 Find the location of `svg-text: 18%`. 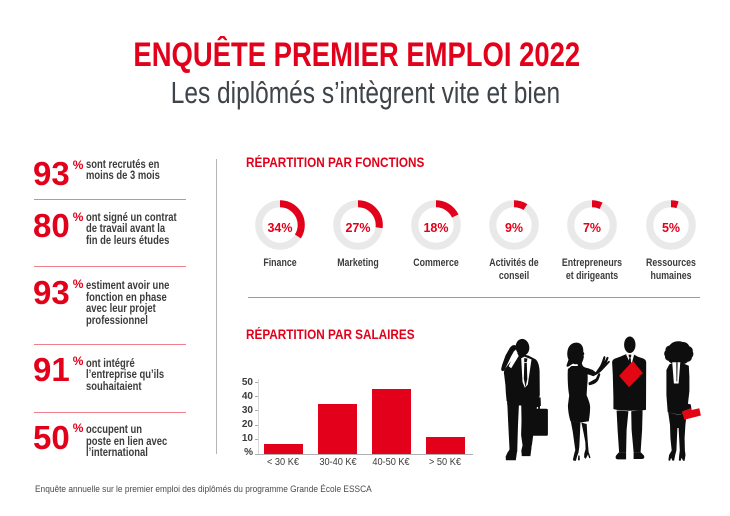

svg-text: 18% is located at coordinates (435, 228).